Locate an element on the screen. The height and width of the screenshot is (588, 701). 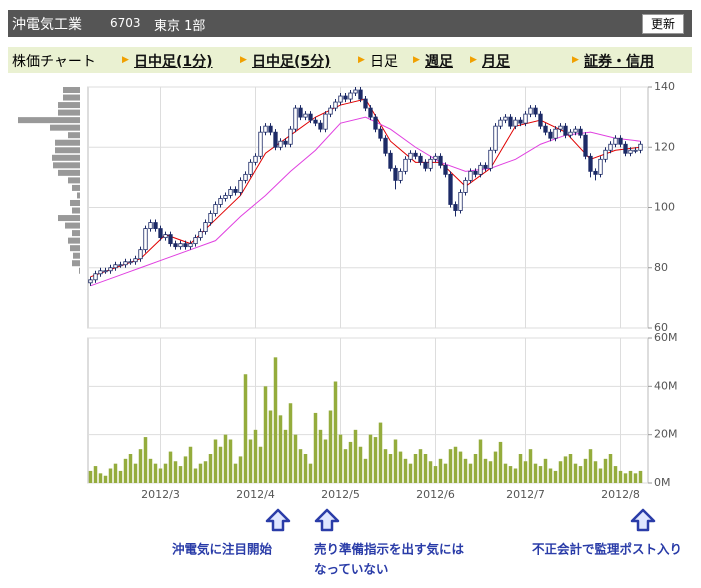
header-bar: 沖電気工業 6703 東京 1部 更新 is located at coordinates (350, 23).